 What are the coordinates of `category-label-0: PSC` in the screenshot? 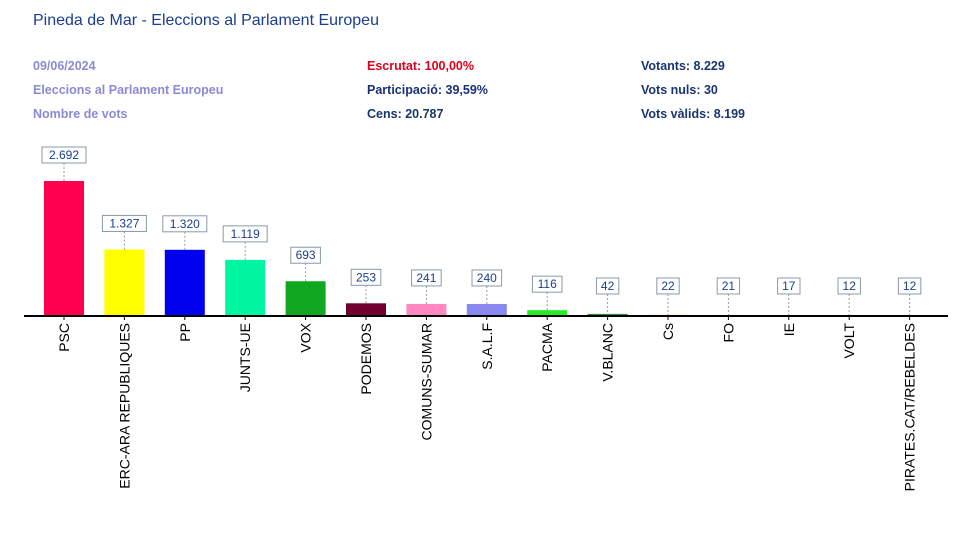 It's located at (64, 337).